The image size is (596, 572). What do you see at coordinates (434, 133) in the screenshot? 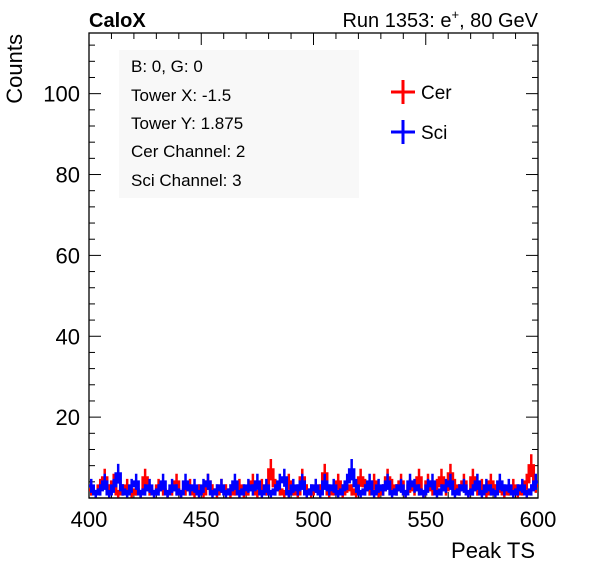
I see `legend-label-sci: Sci` at bounding box center [434, 133].